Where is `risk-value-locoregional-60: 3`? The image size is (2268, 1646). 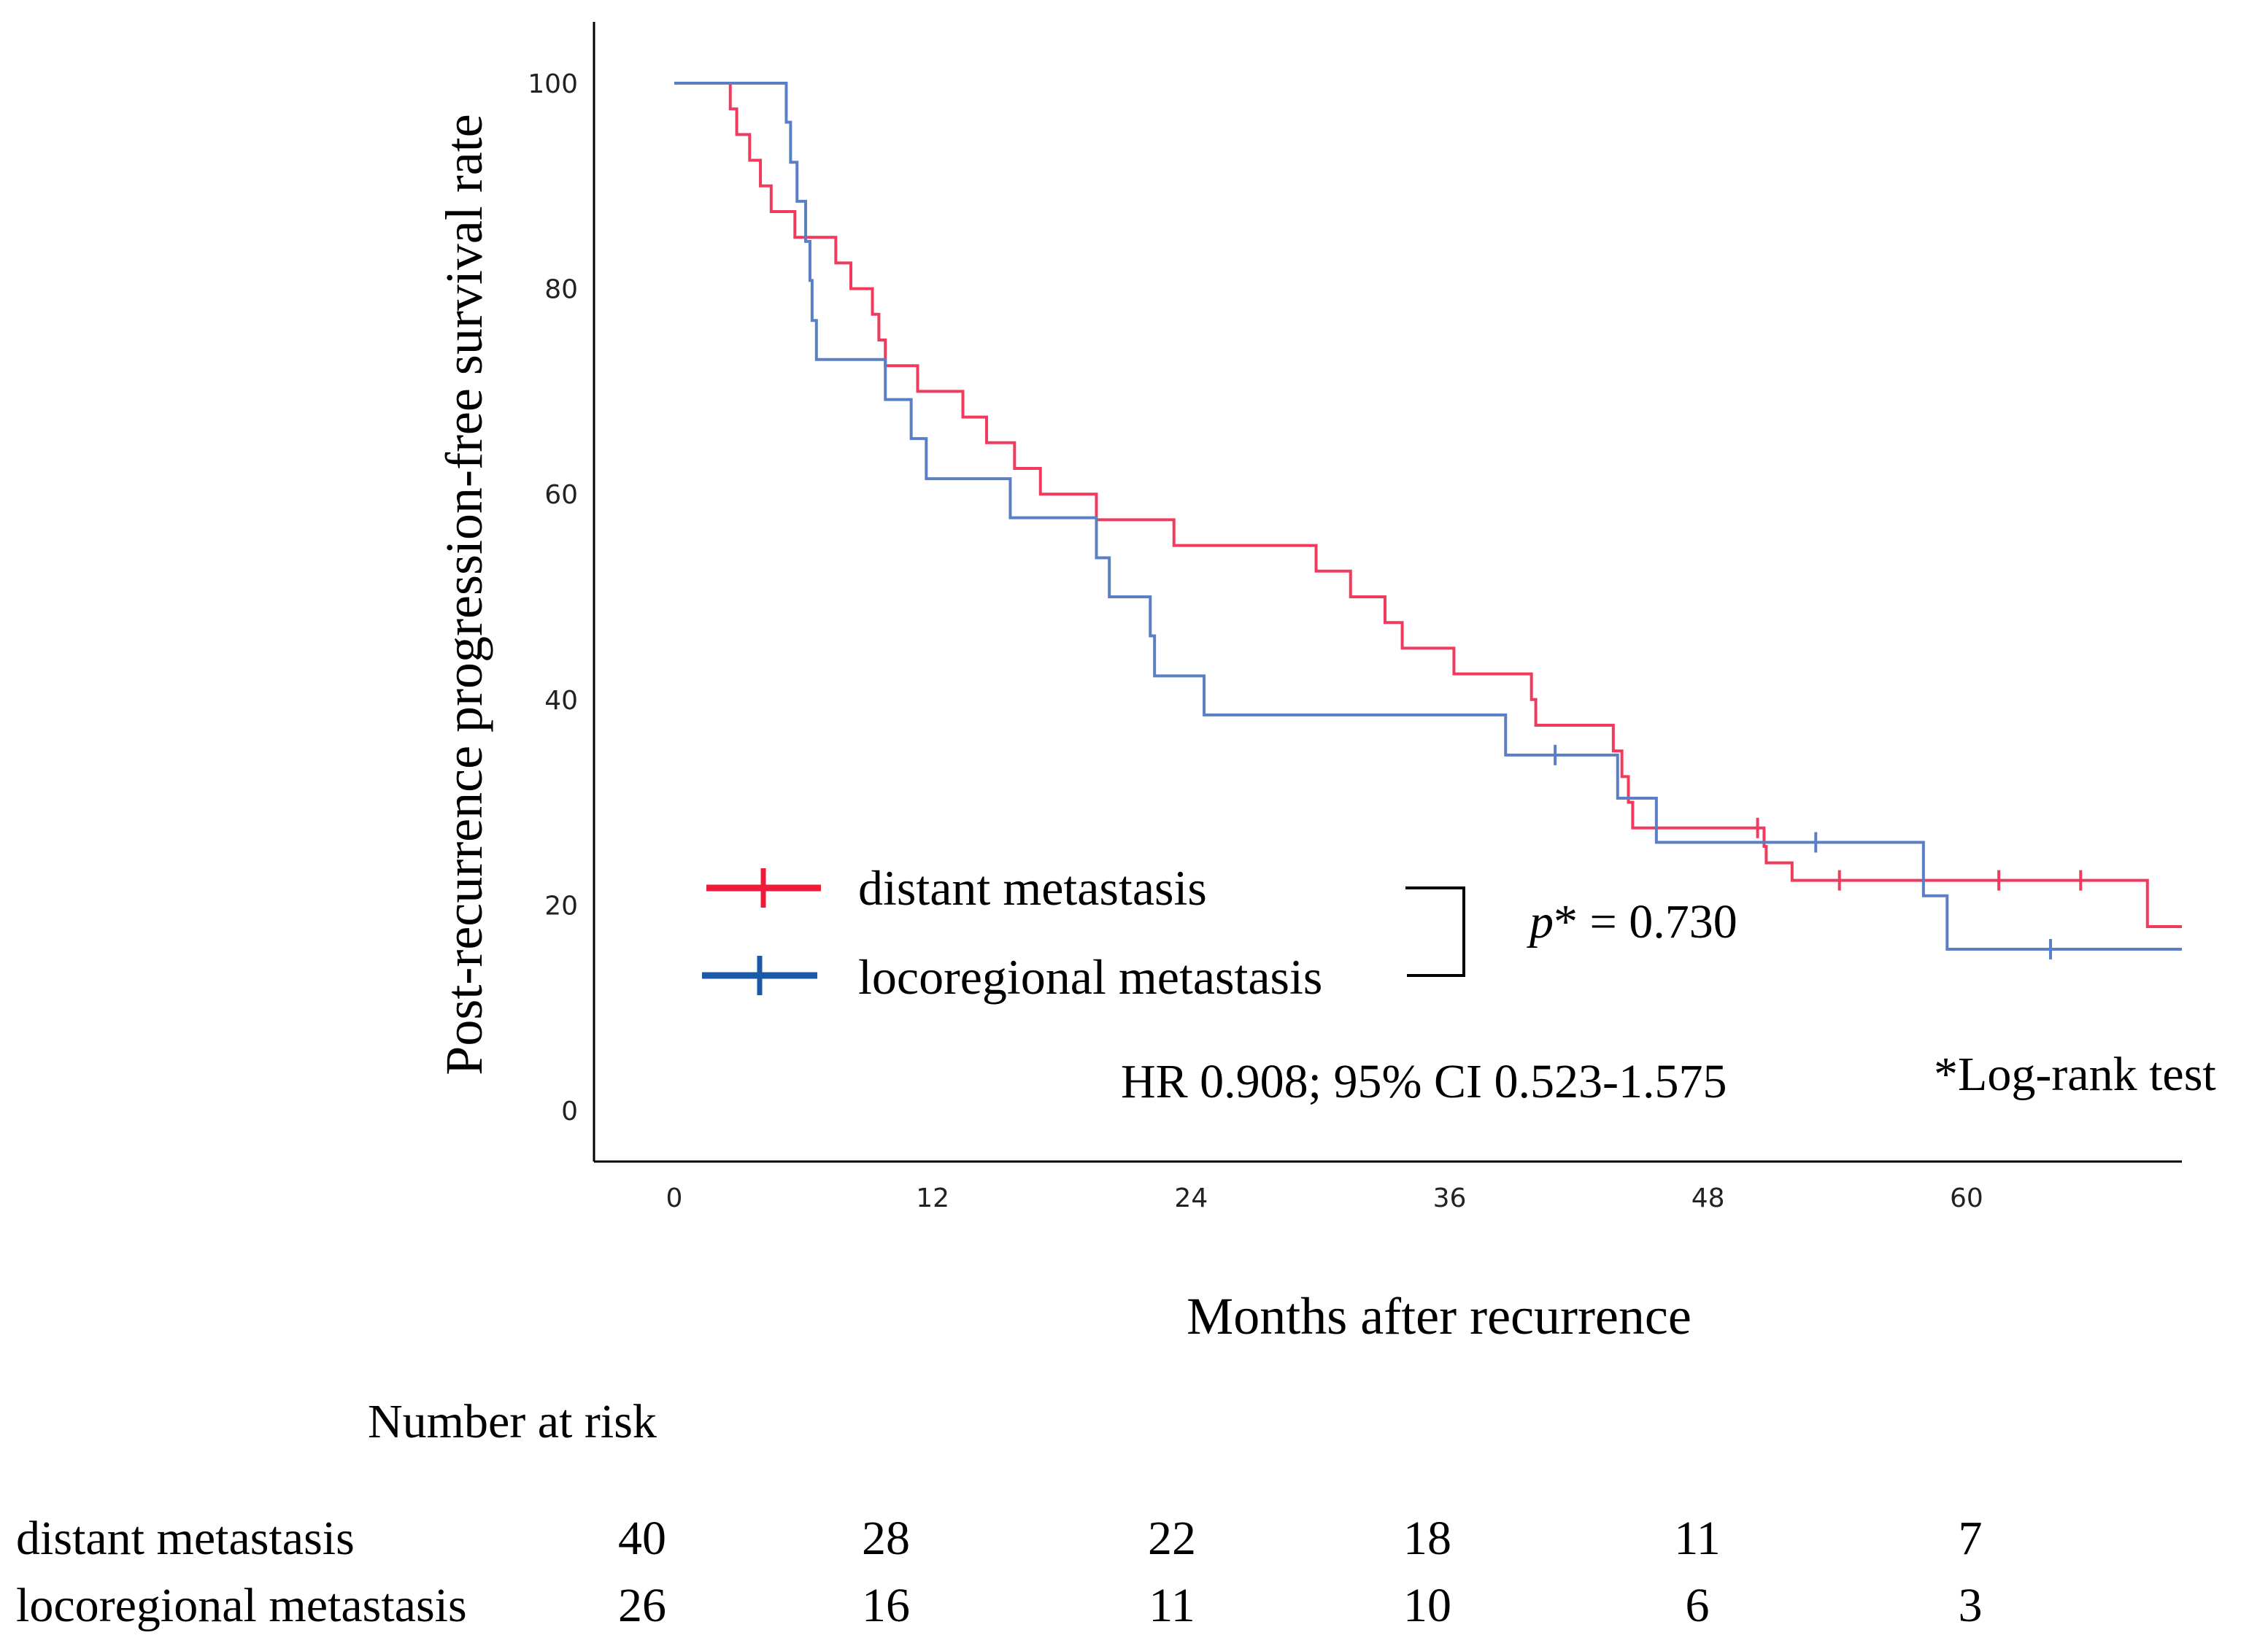 risk-value-locoregional-60: 3 is located at coordinates (1970, 1605).